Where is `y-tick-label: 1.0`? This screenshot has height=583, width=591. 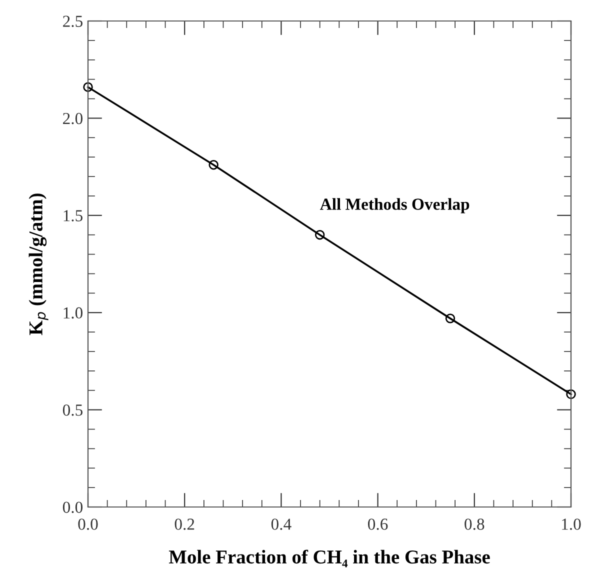
y-tick-label: 1.0 is located at coordinates (73, 313).